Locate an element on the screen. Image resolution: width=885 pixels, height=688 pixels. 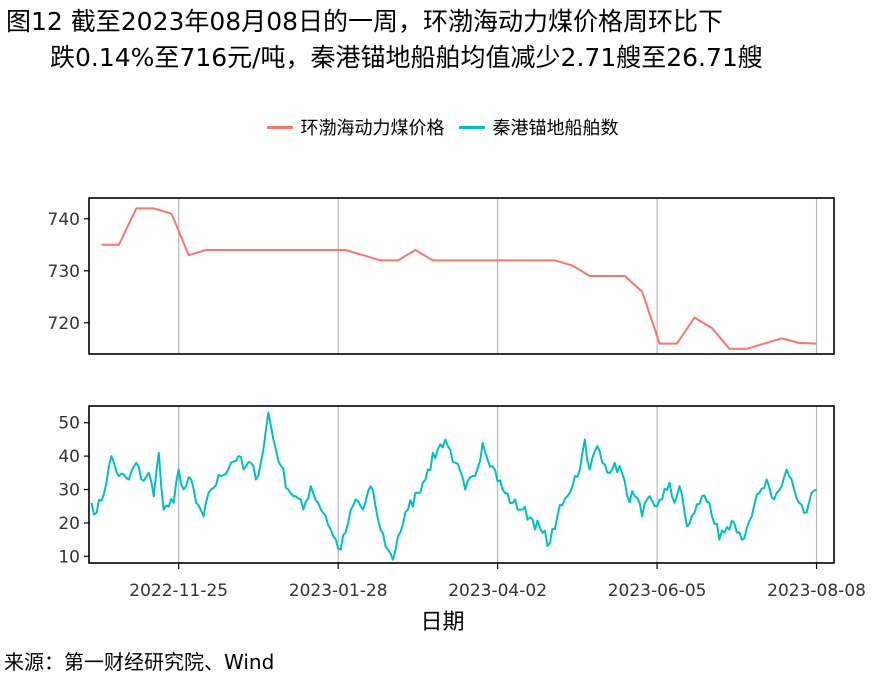
x-tick-label-2: 2023-04-02 is located at coordinates (497, 591).